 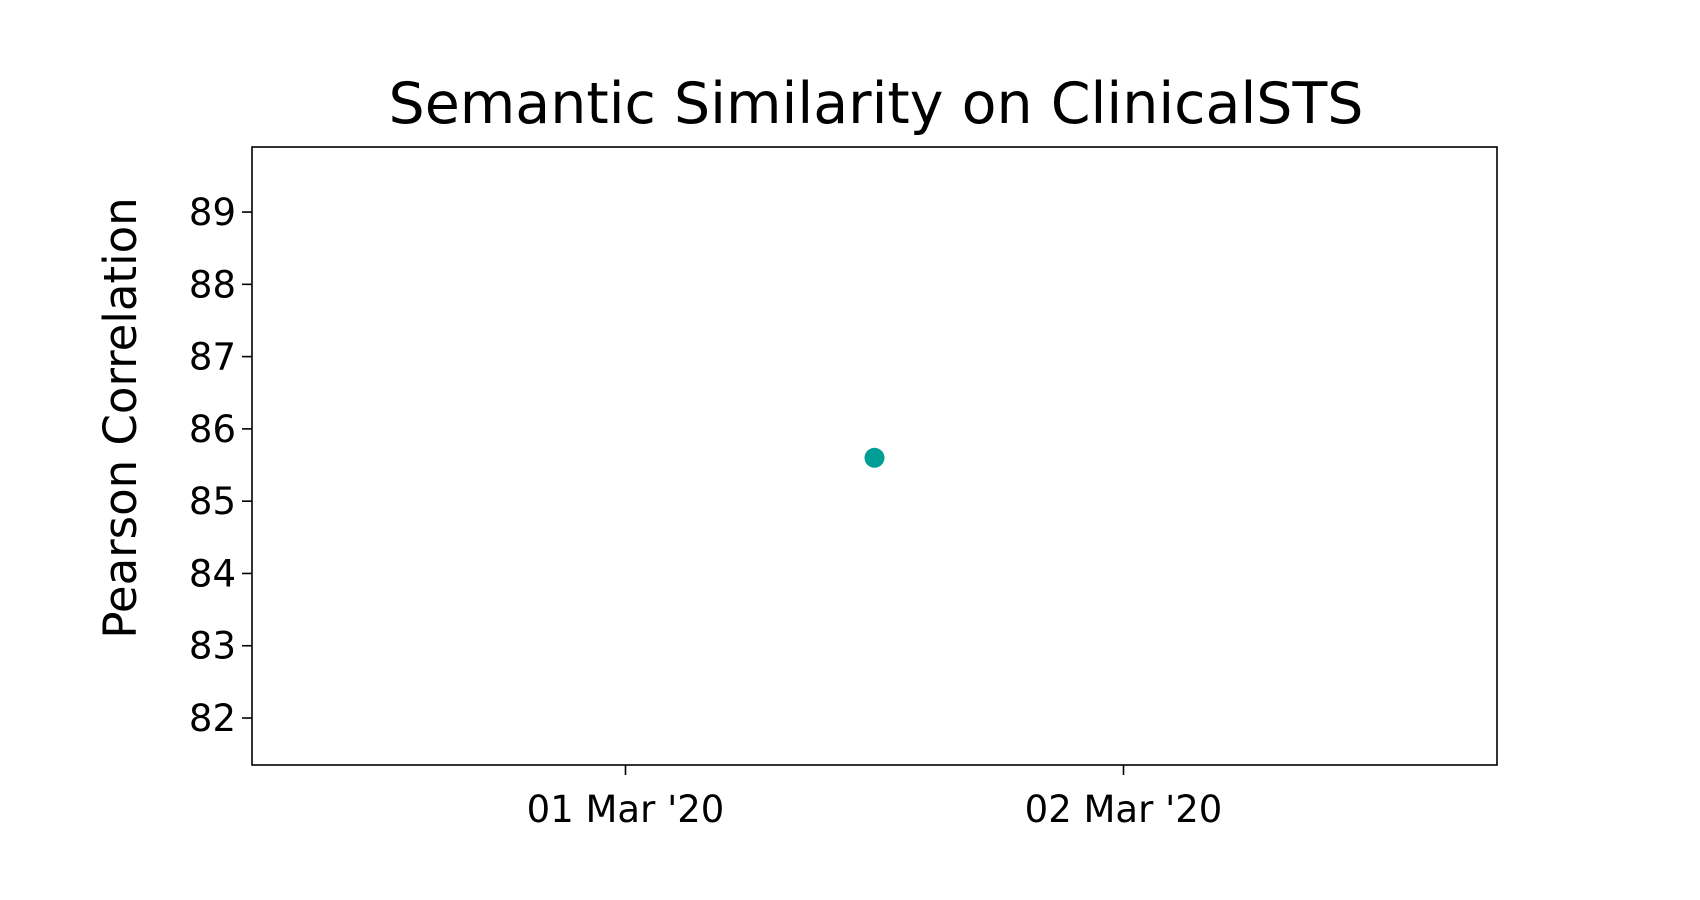 What do you see at coordinates (212, 357) in the screenshot?
I see `y-tick-label: 87` at bounding box center [212, 357].